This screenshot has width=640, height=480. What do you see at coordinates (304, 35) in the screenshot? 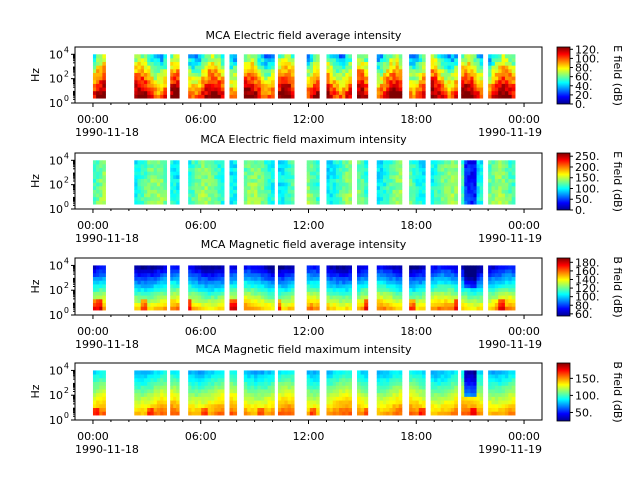
I see `chart-title: MCA Electric field average intensity` at bounding box center [304, 35].